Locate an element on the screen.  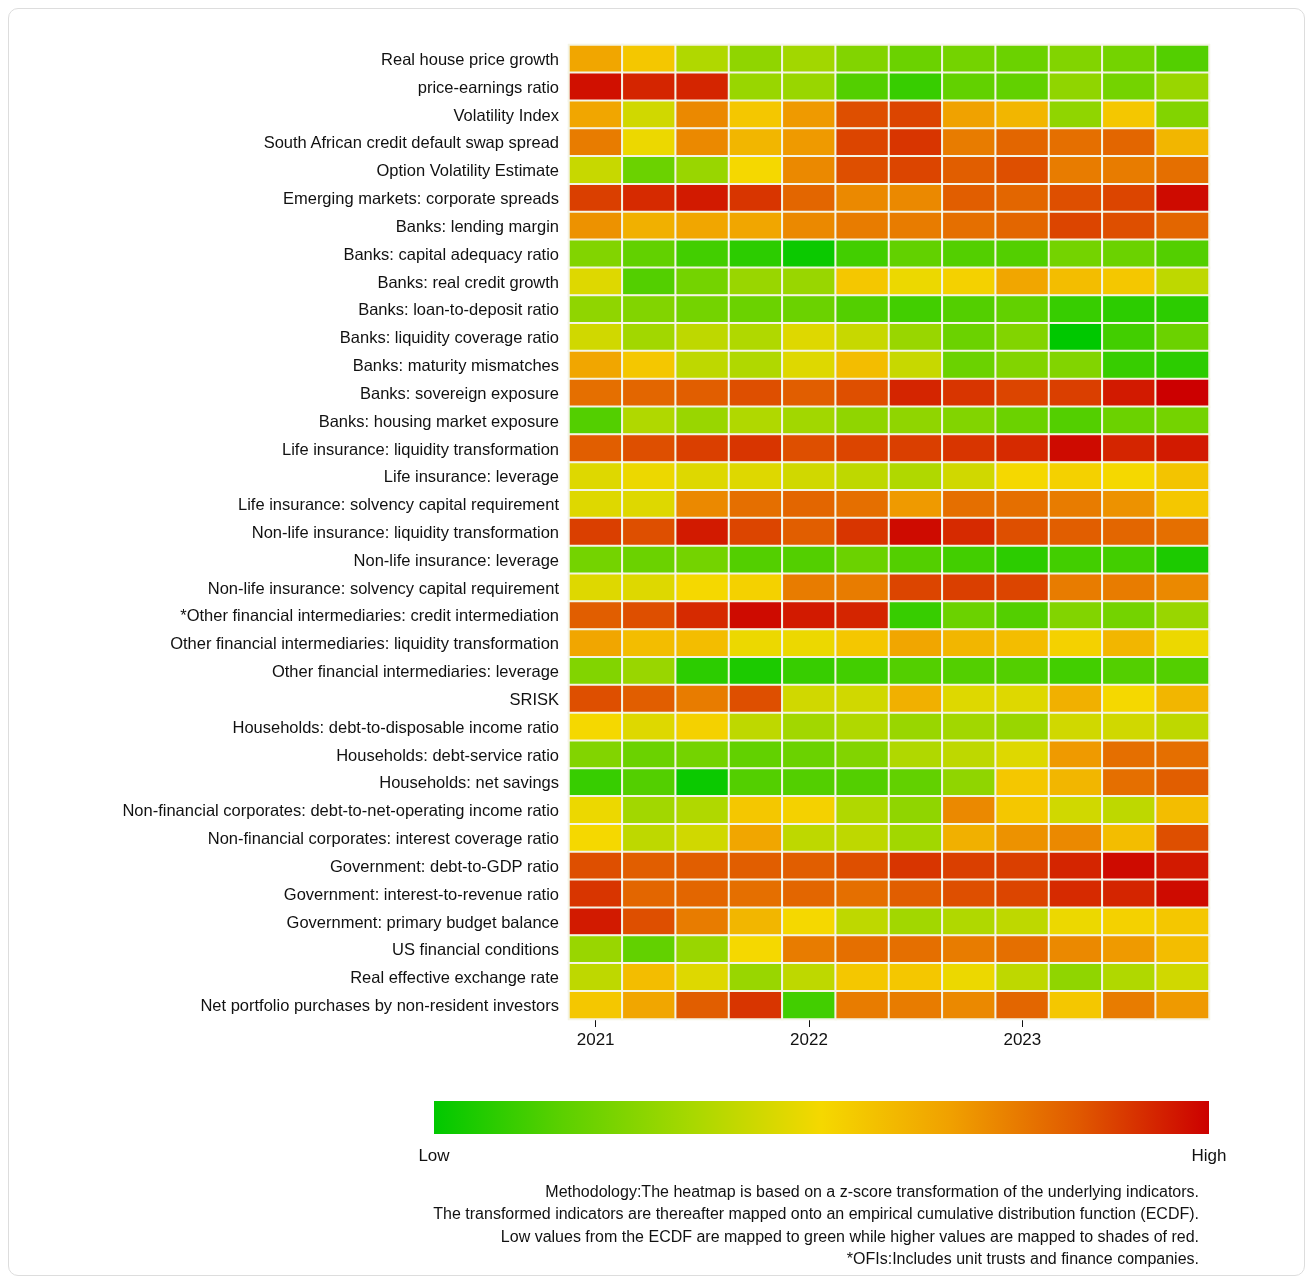
y-tick-label: Banks: maturity mismatches is located at coordinates (455, 365).